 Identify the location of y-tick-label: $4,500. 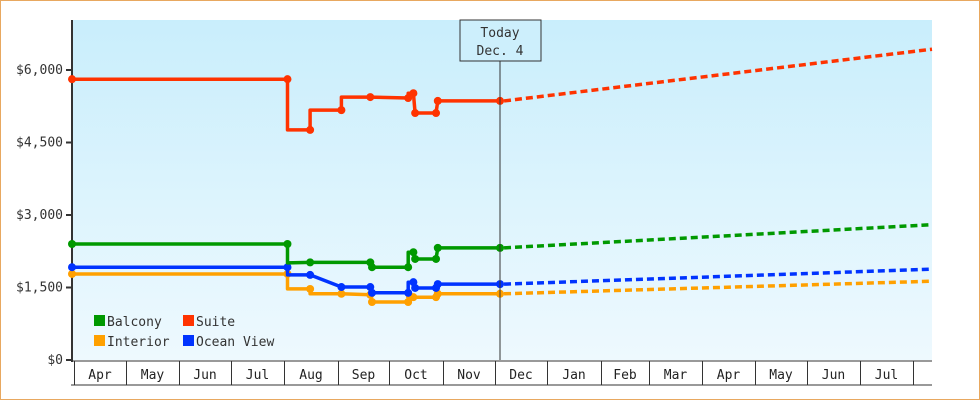
(39, 143).